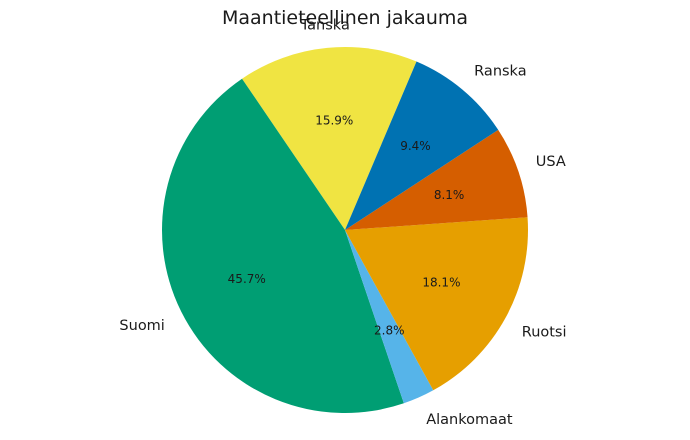 The image size is (690, 440). I want to click on pie-slice-alankomaat, so click(389, 317).